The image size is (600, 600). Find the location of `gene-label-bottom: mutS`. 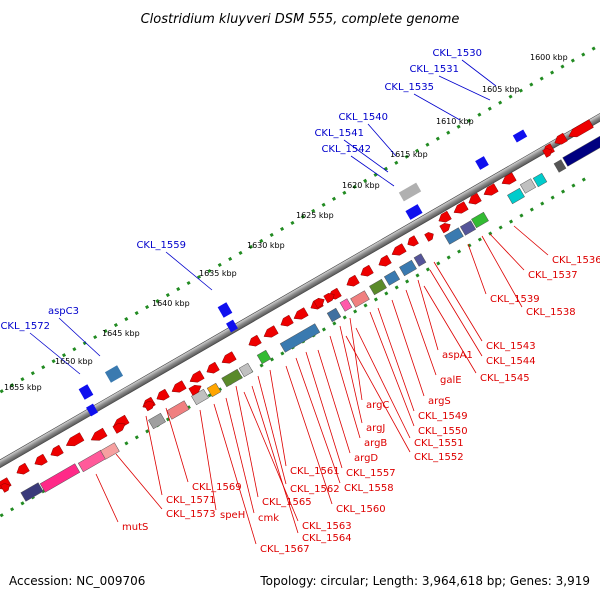

gene-label-bottom: mutS is located at coordinates (135, 527).